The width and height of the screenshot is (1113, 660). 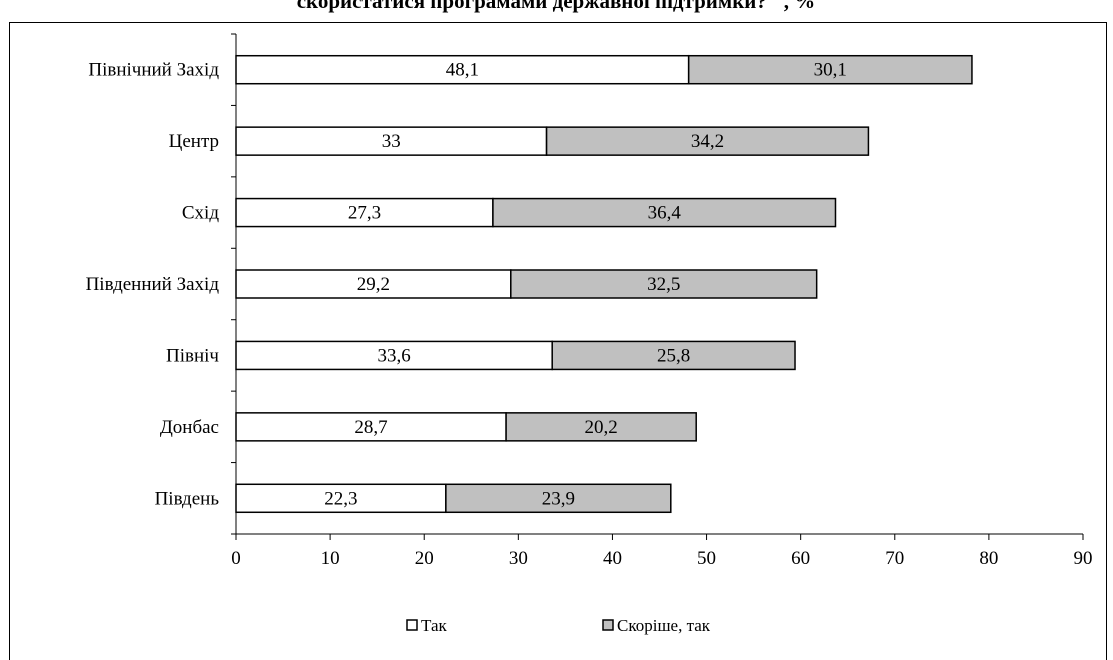 I want to click on data-label: 22,3, so click(x=340, y=498).